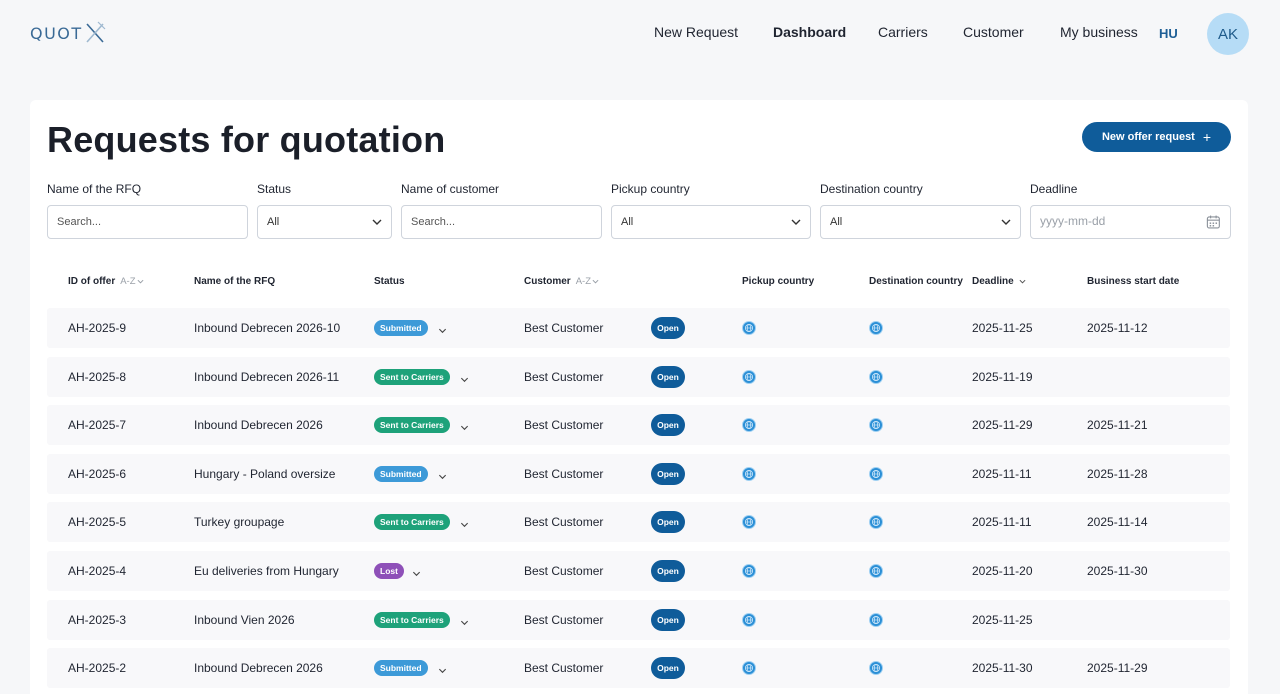 The width and height of the screenshot is (1280, 694). What do you see at coordinates (1213, 222) in the screenshot?
I see `calendar-icon` at bounding box center [1213, 222].